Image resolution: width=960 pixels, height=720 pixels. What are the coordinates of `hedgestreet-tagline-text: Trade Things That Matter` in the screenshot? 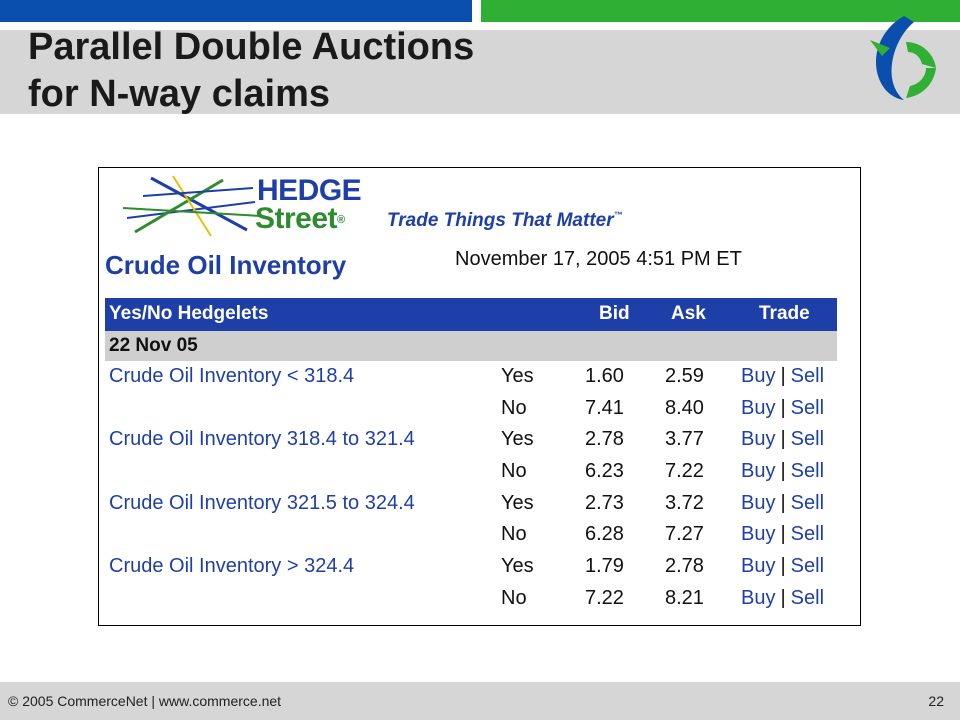 It's located at (500, 220).